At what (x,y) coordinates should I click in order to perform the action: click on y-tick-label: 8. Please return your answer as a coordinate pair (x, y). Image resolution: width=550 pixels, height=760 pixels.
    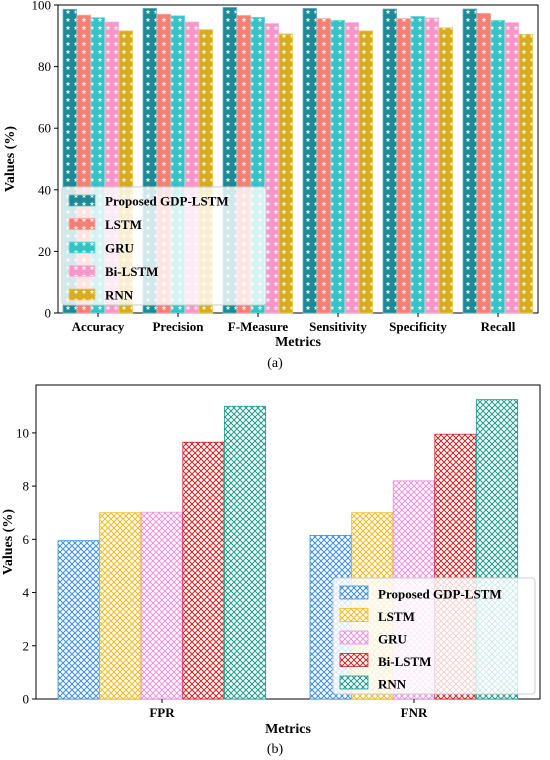
    Looking at the image, I should click on (26, 486).